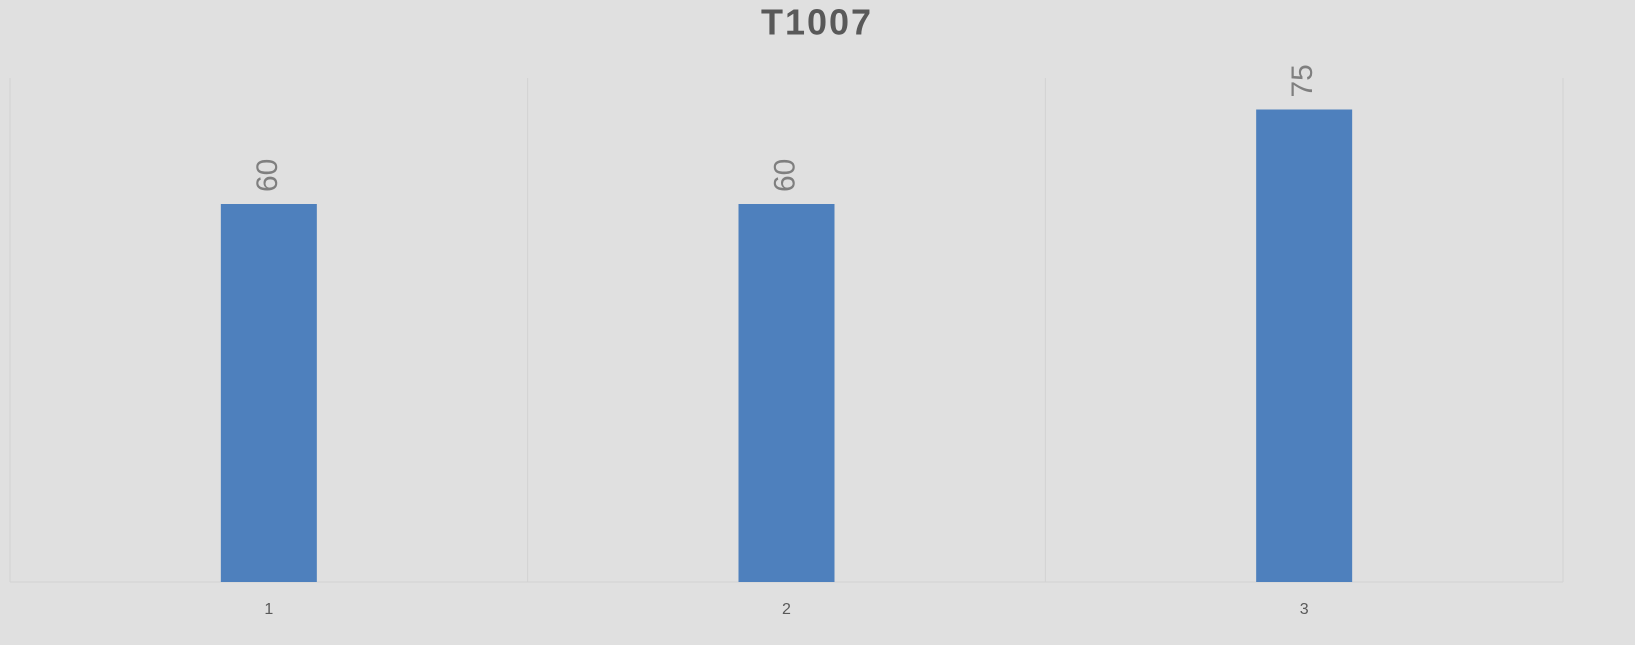 The height and width of the screenshot is (645, 1635). I want to click on x-tick-label: 3, so click(1304, 609).